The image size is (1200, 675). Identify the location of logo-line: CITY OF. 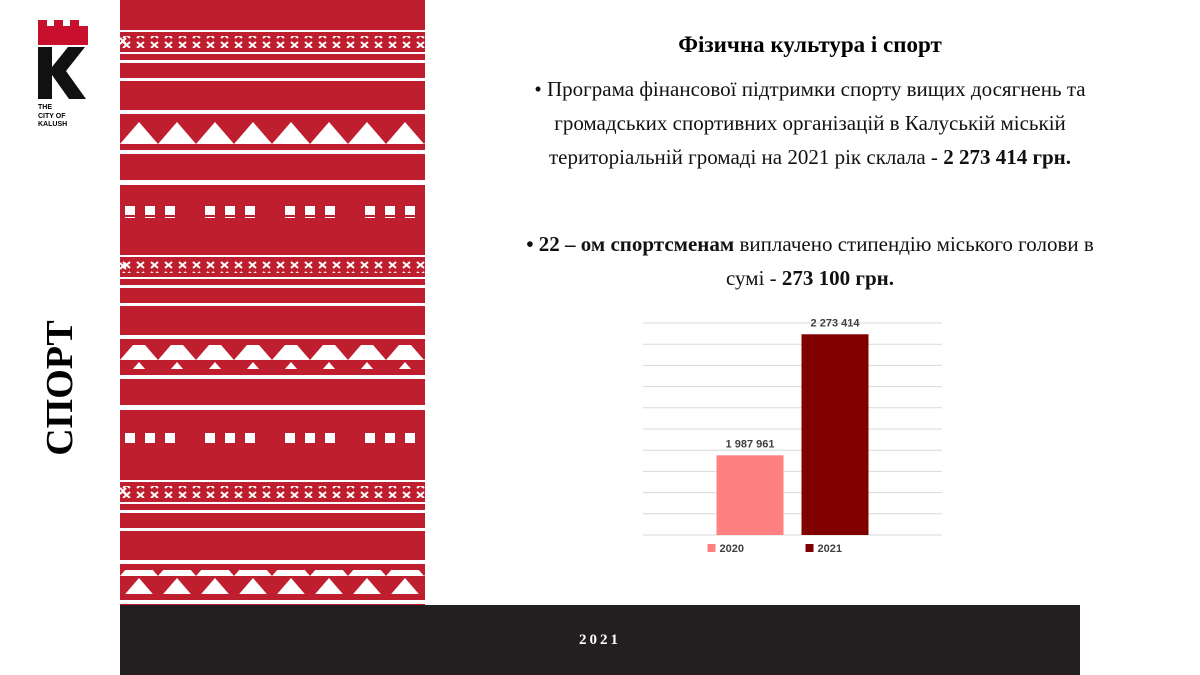
(52, 116).